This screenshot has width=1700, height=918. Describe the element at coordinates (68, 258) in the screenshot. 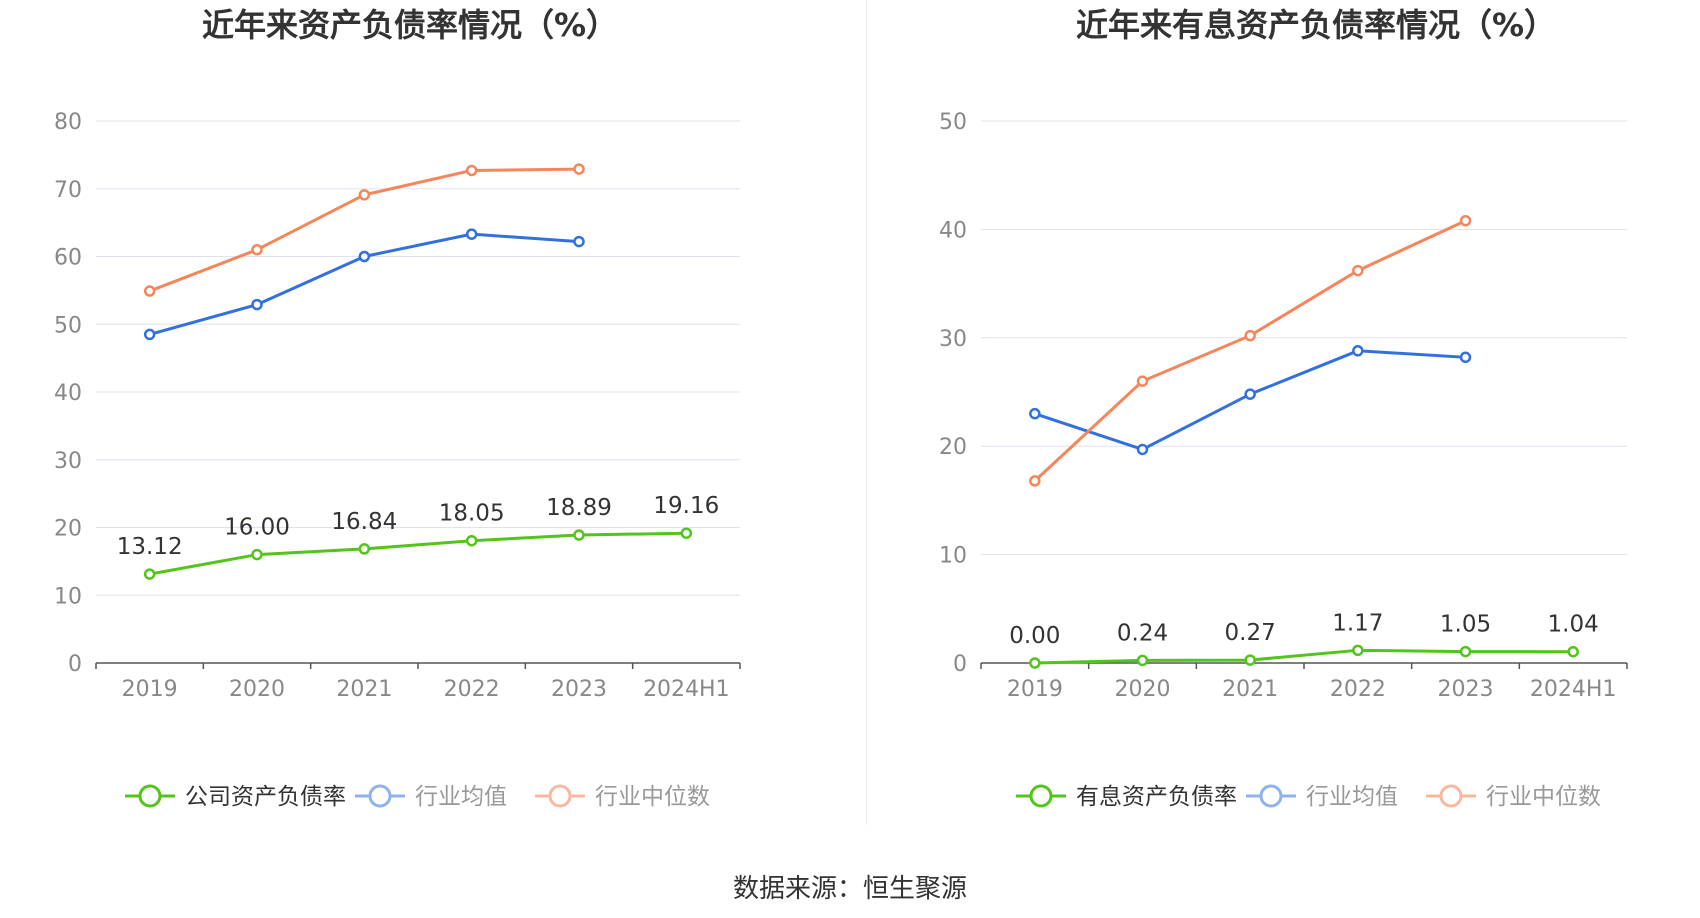

I see `y-tick-label: 60` at that location.